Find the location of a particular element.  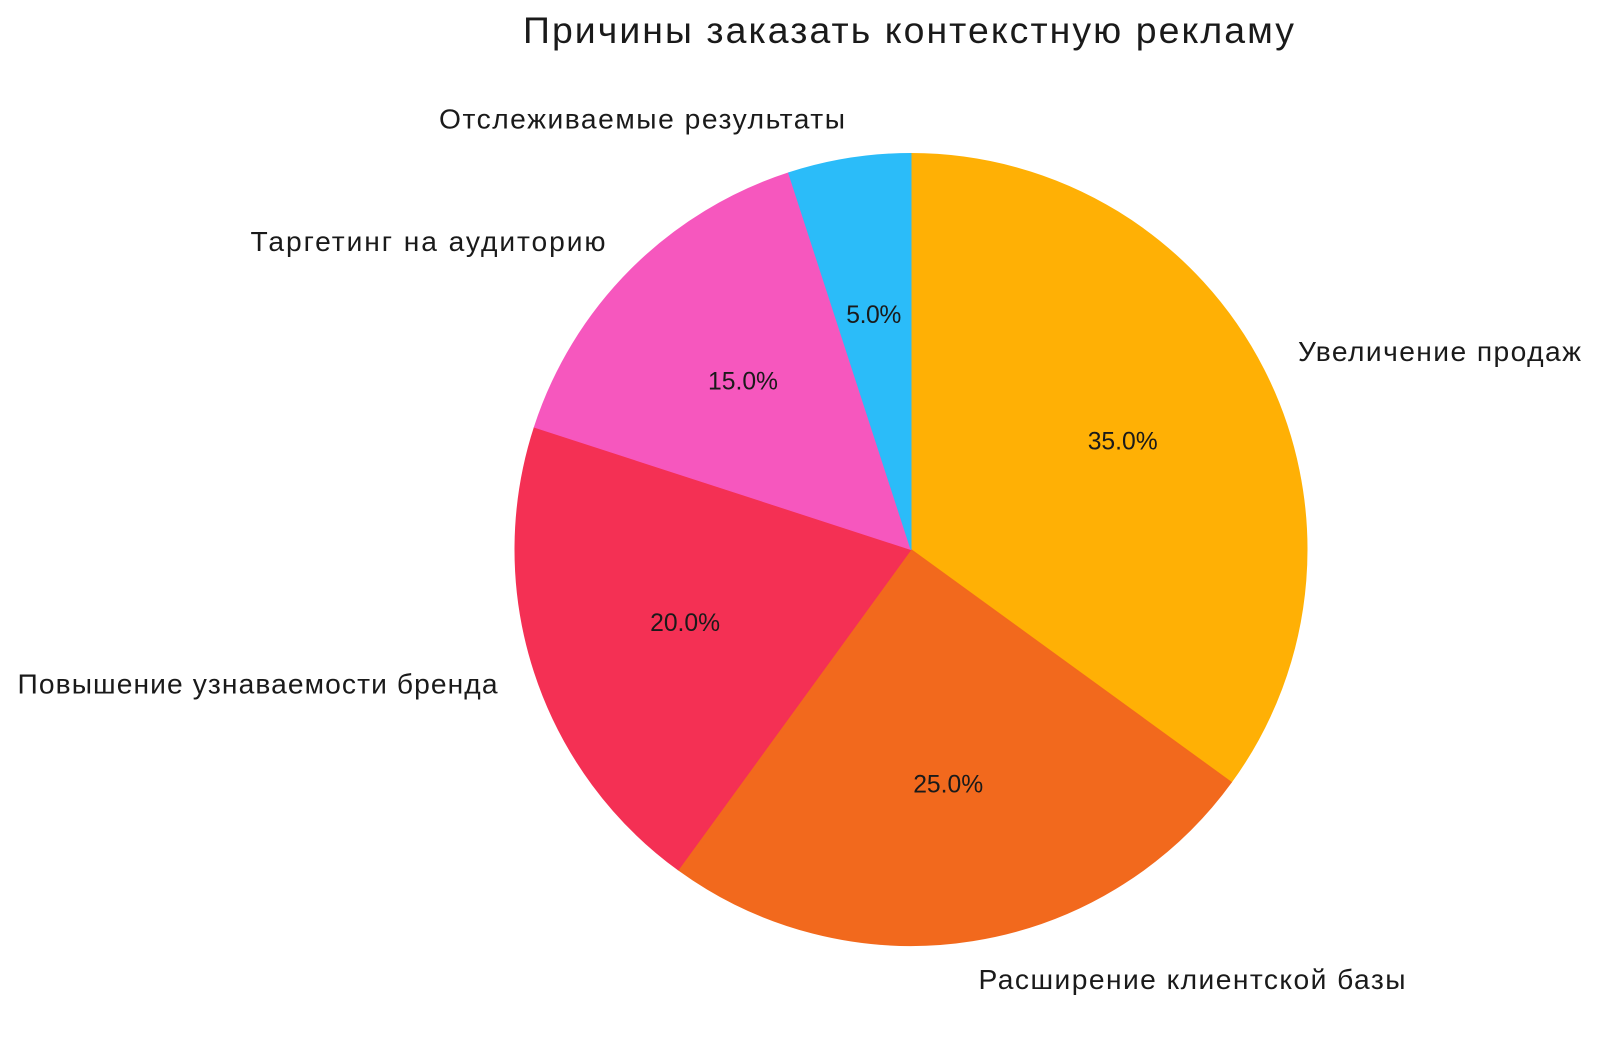

svg-text: 25.0% is located at coordinates (948, 784).